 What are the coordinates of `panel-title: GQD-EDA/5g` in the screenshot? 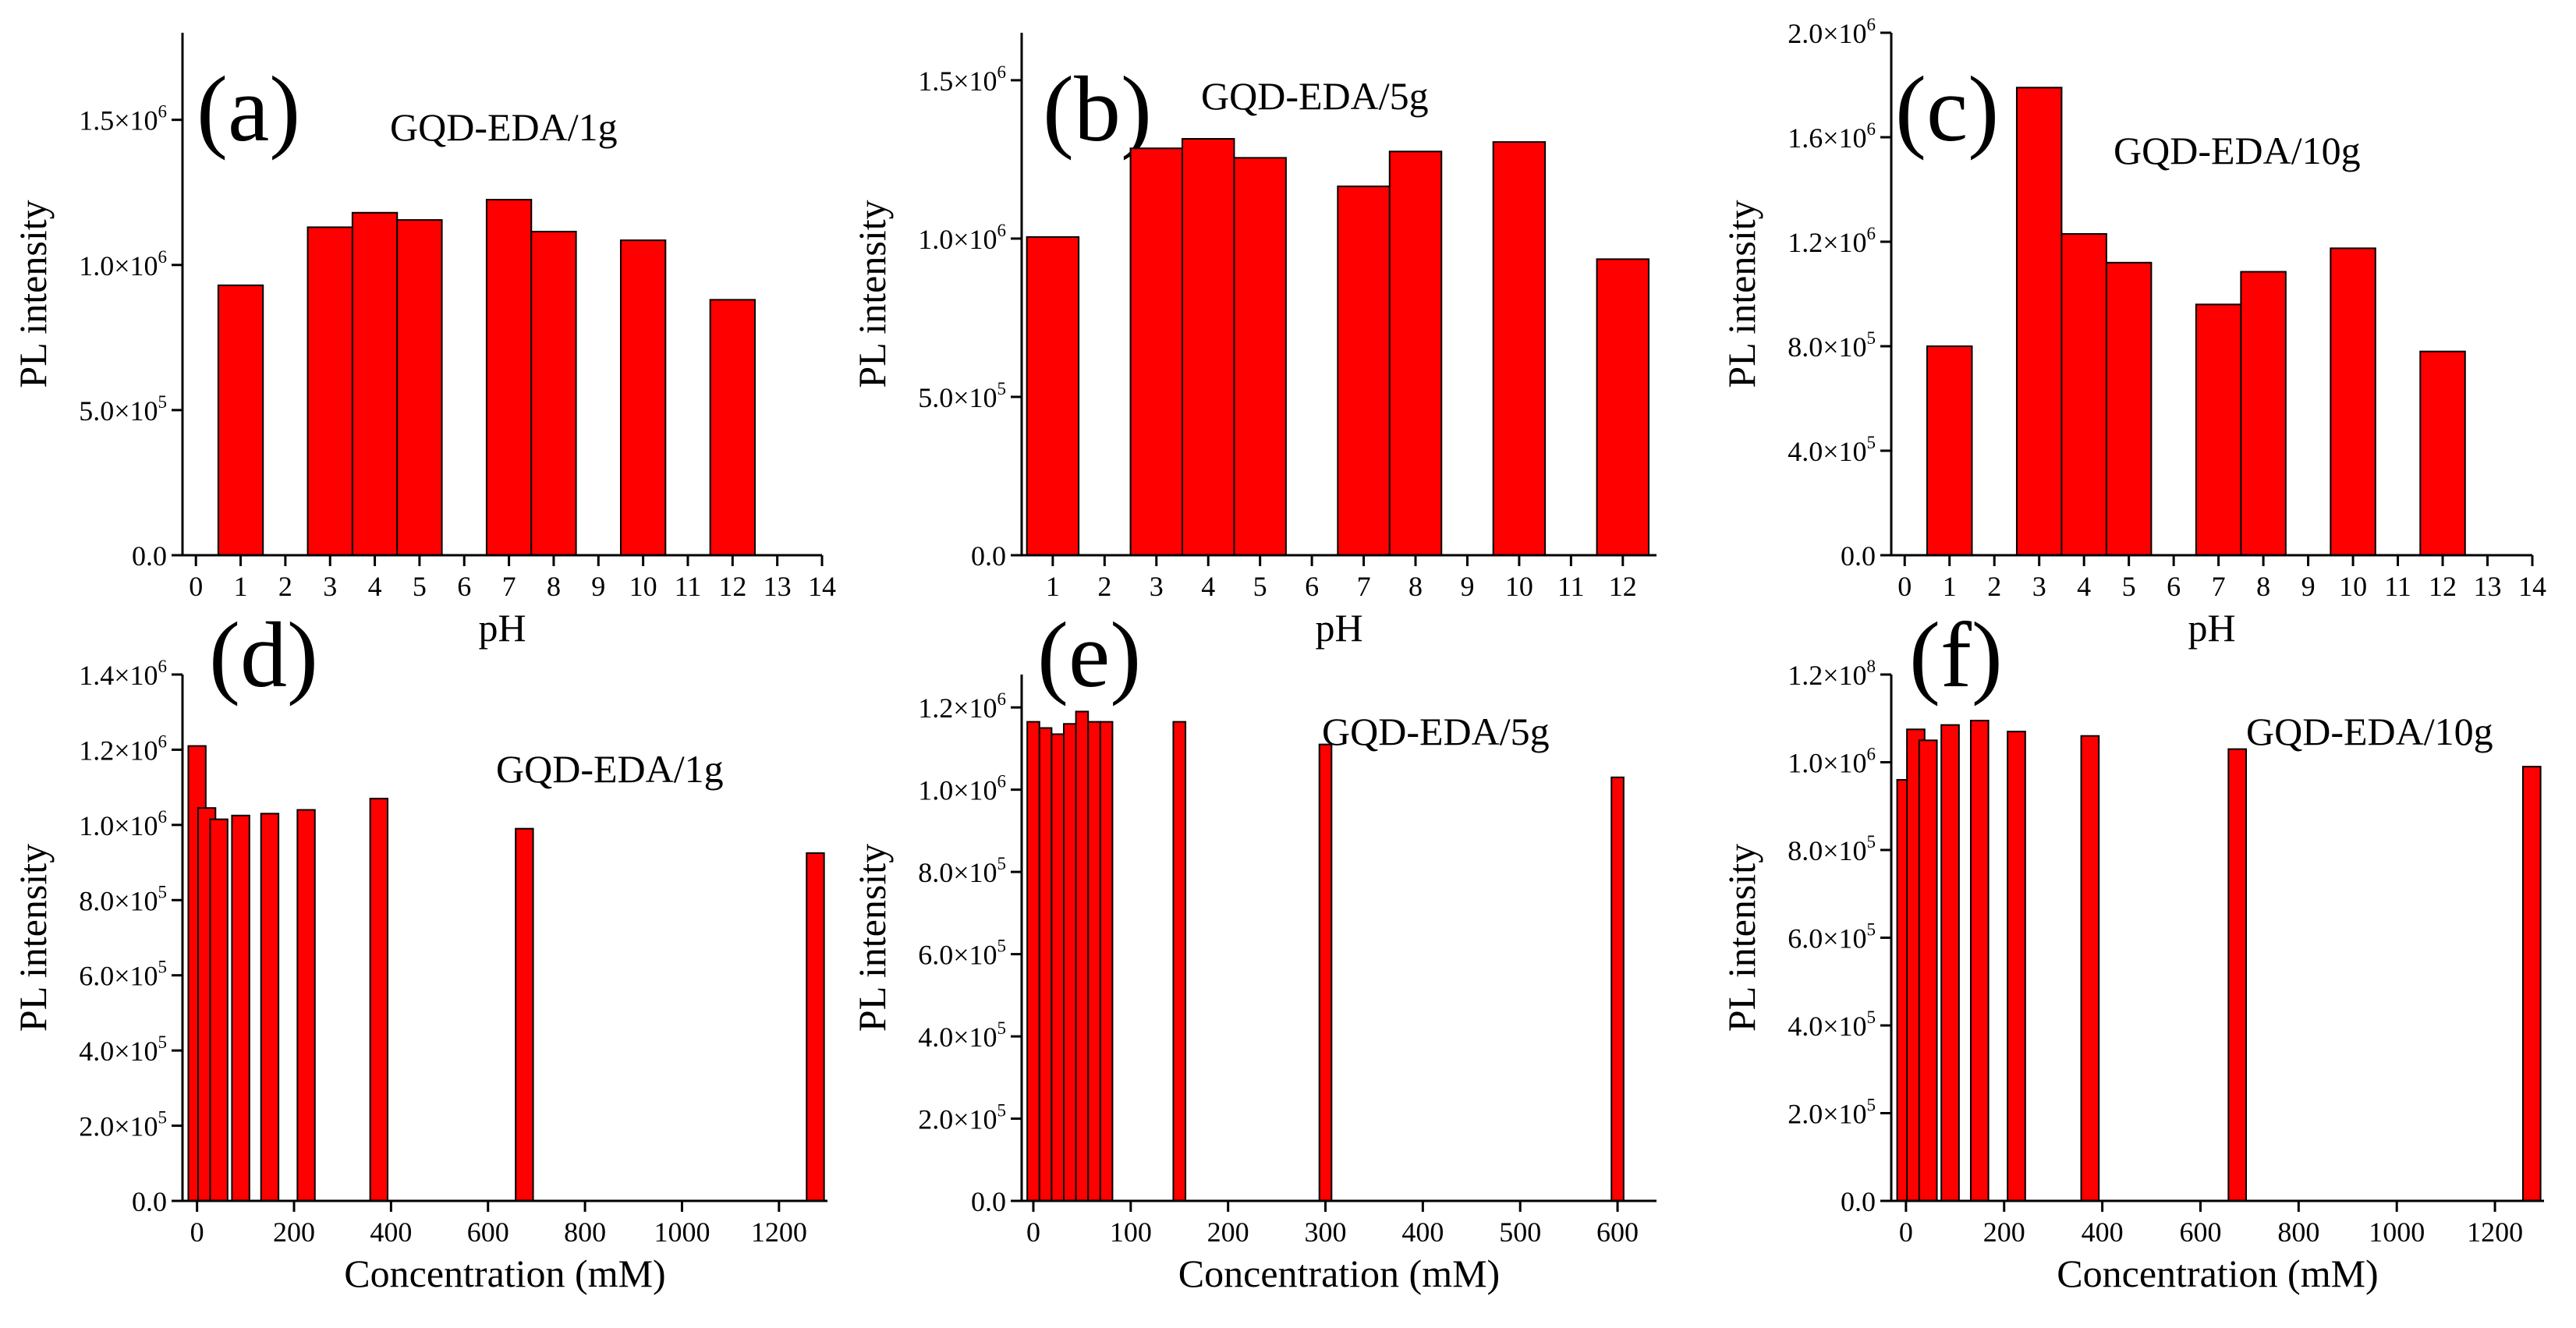 It's located at (1315, 96).